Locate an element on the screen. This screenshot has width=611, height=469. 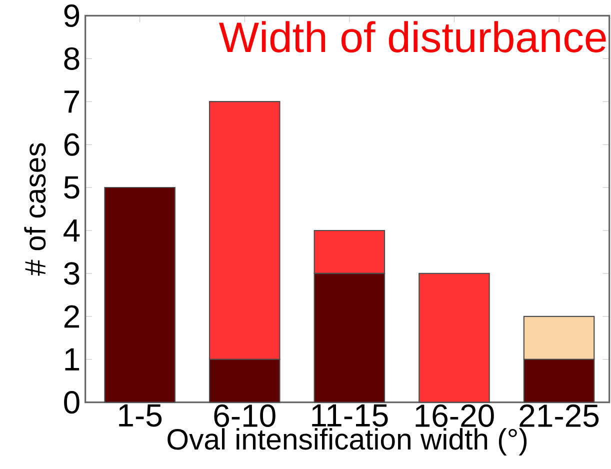
y-tick-label: 5 is located at coordinates (72, 187).